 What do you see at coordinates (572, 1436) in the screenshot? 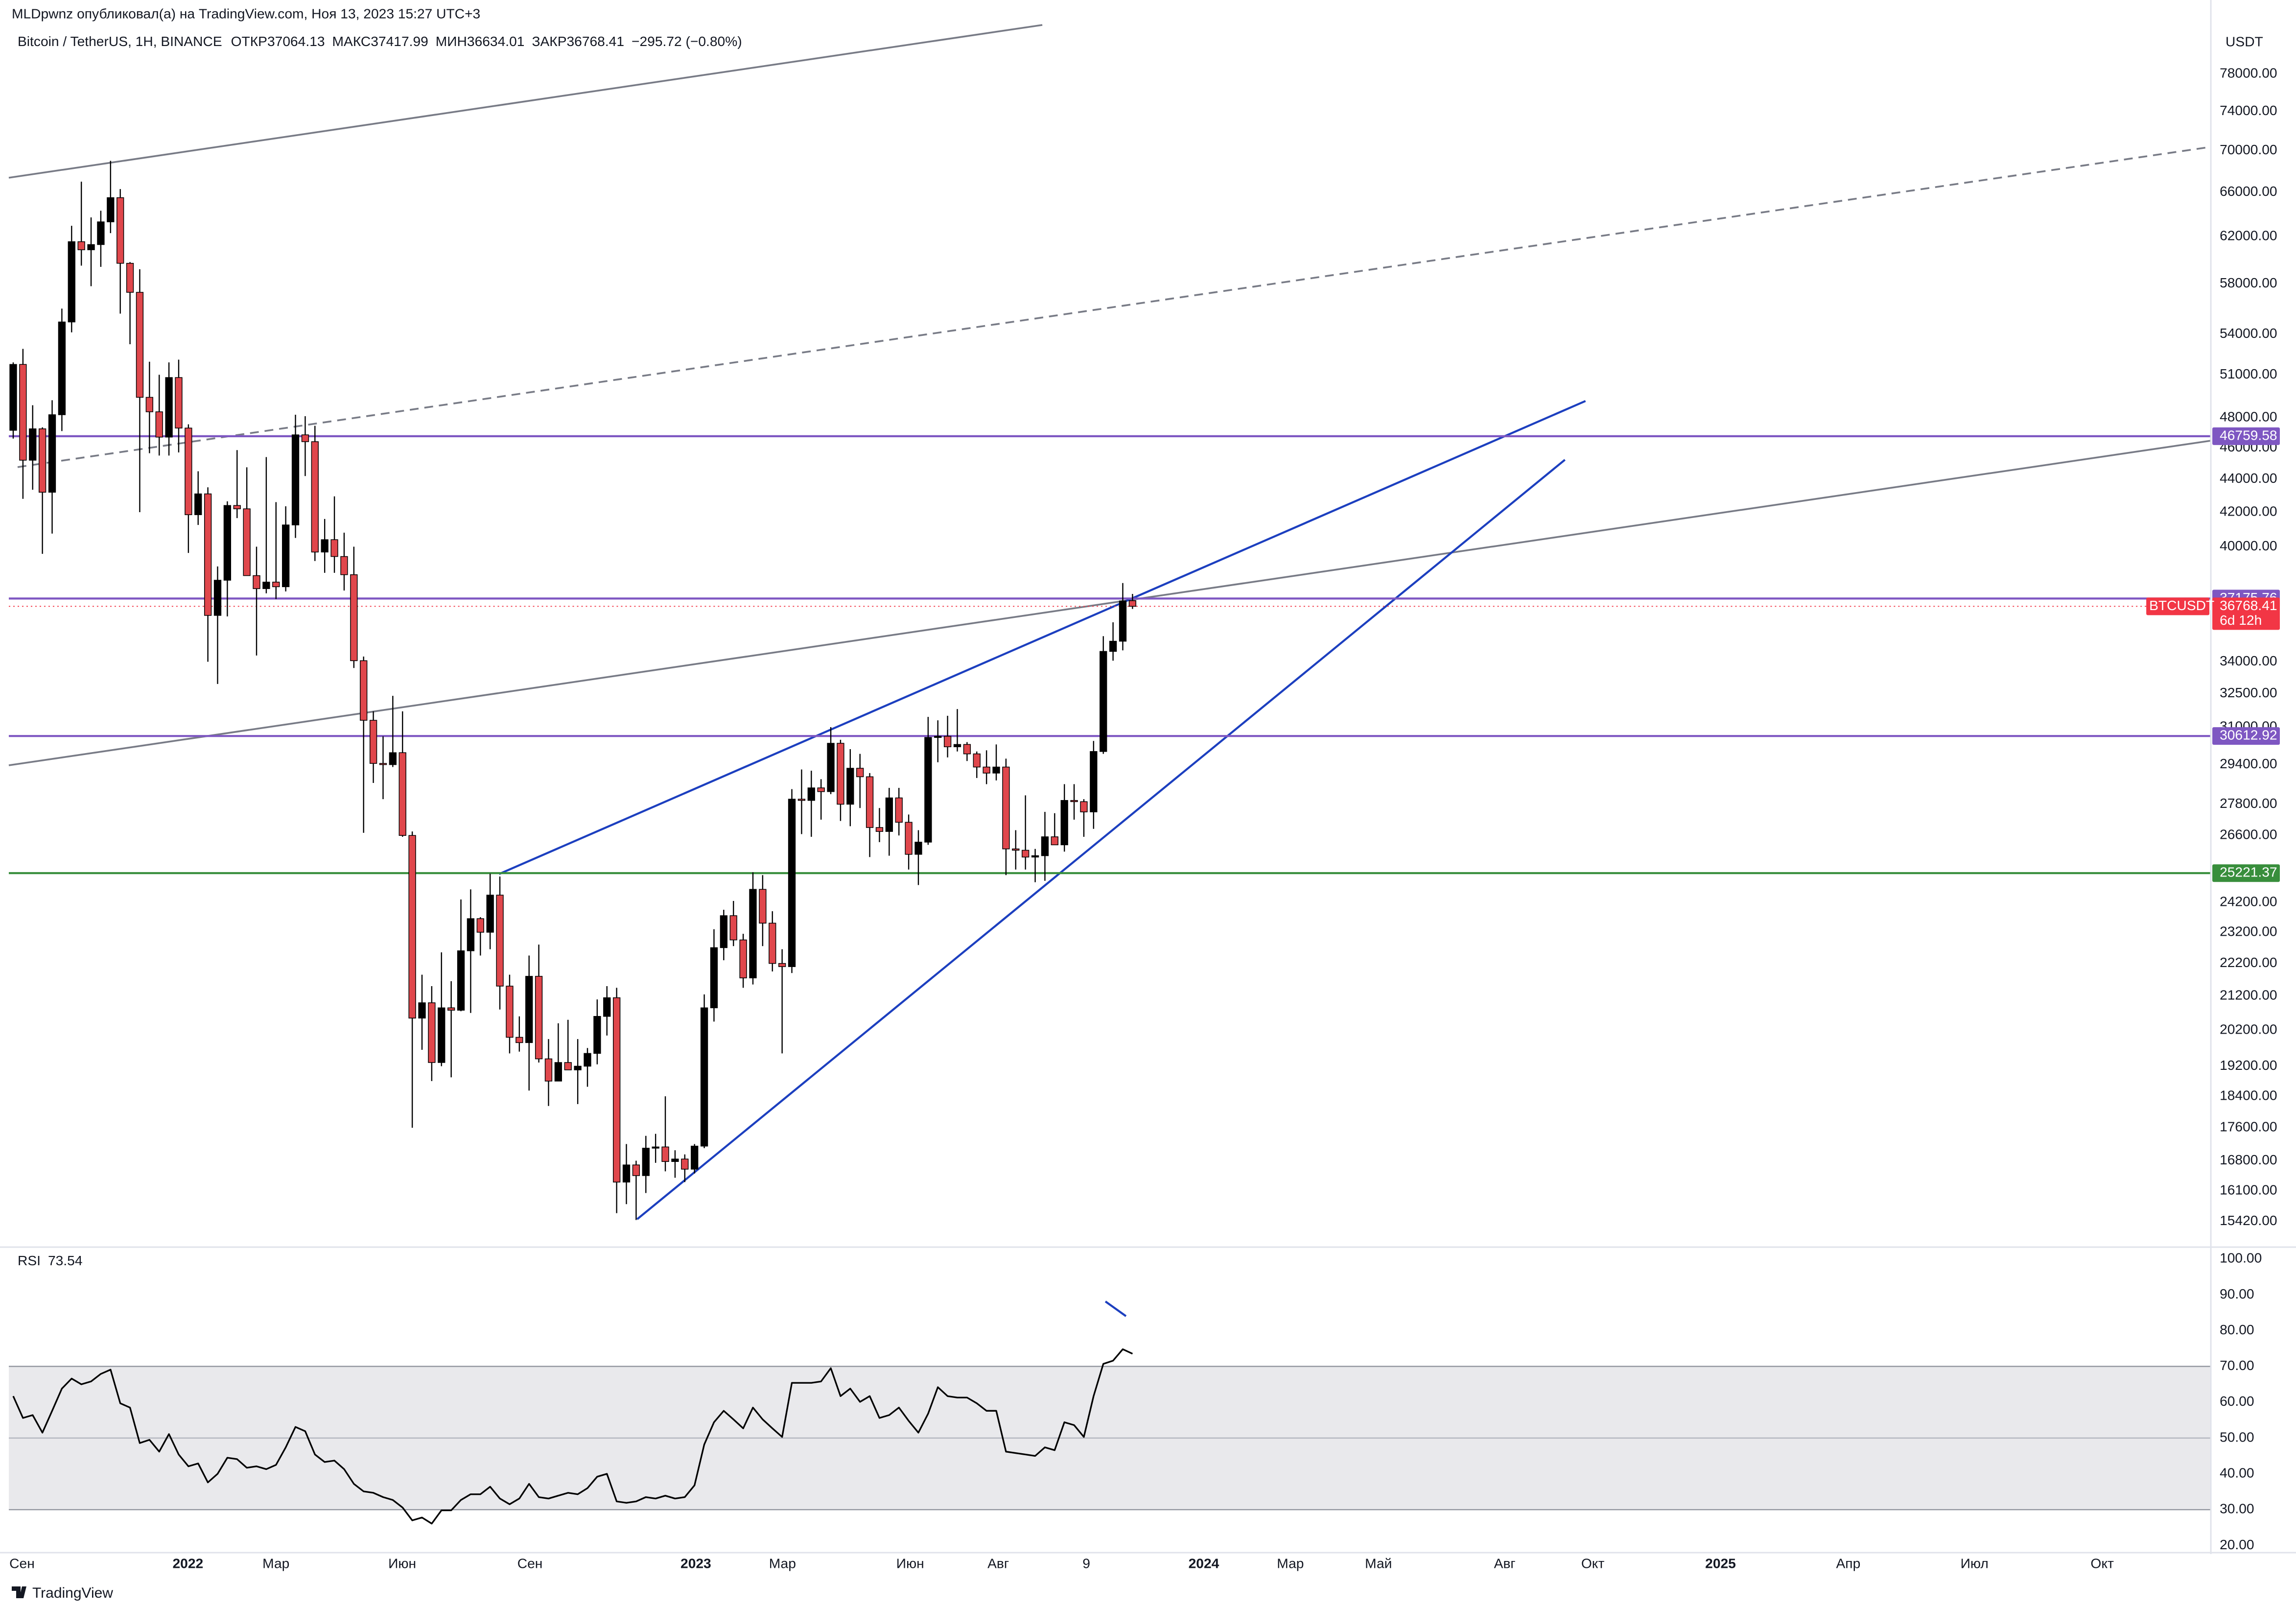
I see `rsi-line` at bounding box center [572, 1436].